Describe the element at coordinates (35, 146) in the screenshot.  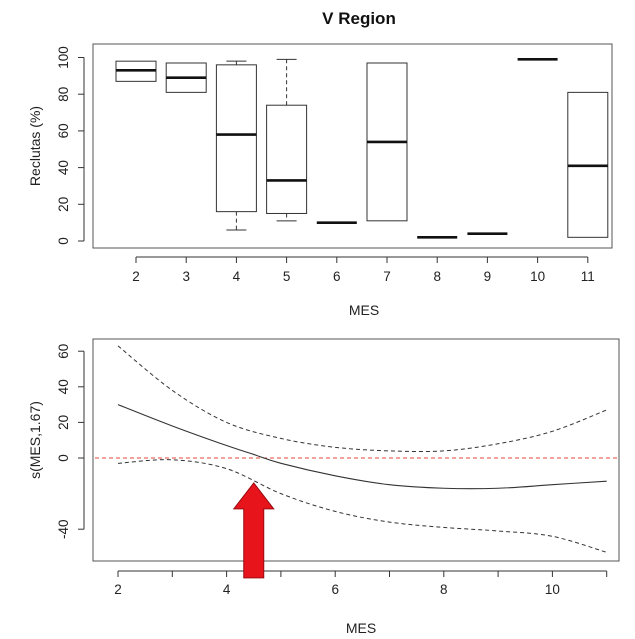
I see `y-axis-label: Reclutas (%)` at that location.